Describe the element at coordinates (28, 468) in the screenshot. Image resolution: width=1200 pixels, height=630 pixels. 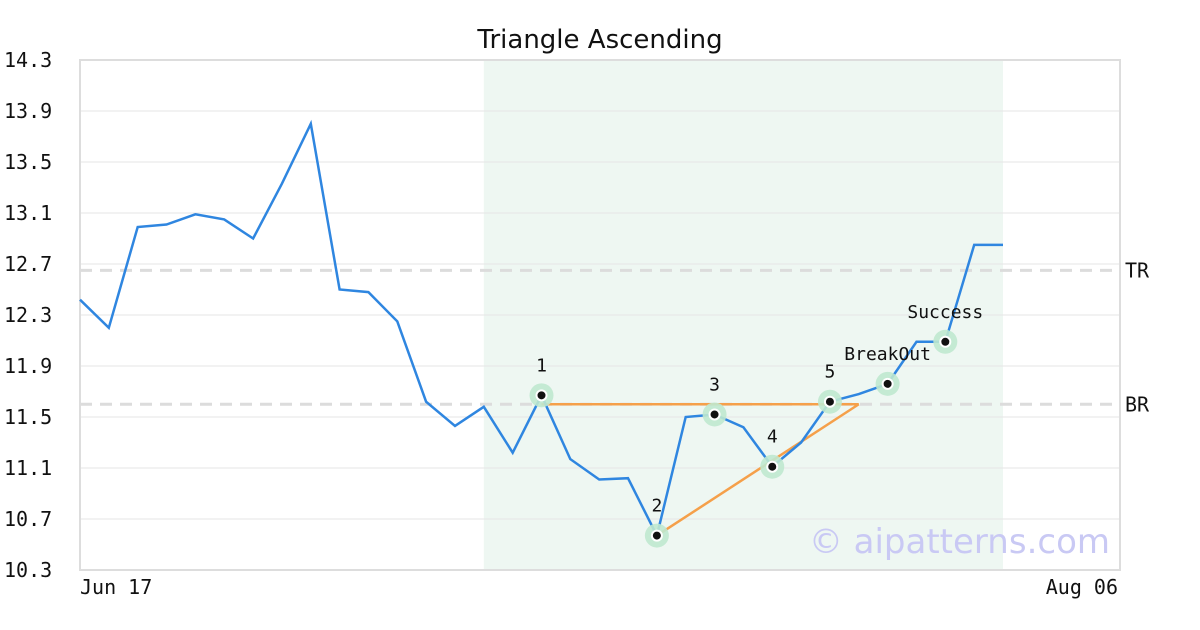
I see `y-tick-label: 11.1` at that location.